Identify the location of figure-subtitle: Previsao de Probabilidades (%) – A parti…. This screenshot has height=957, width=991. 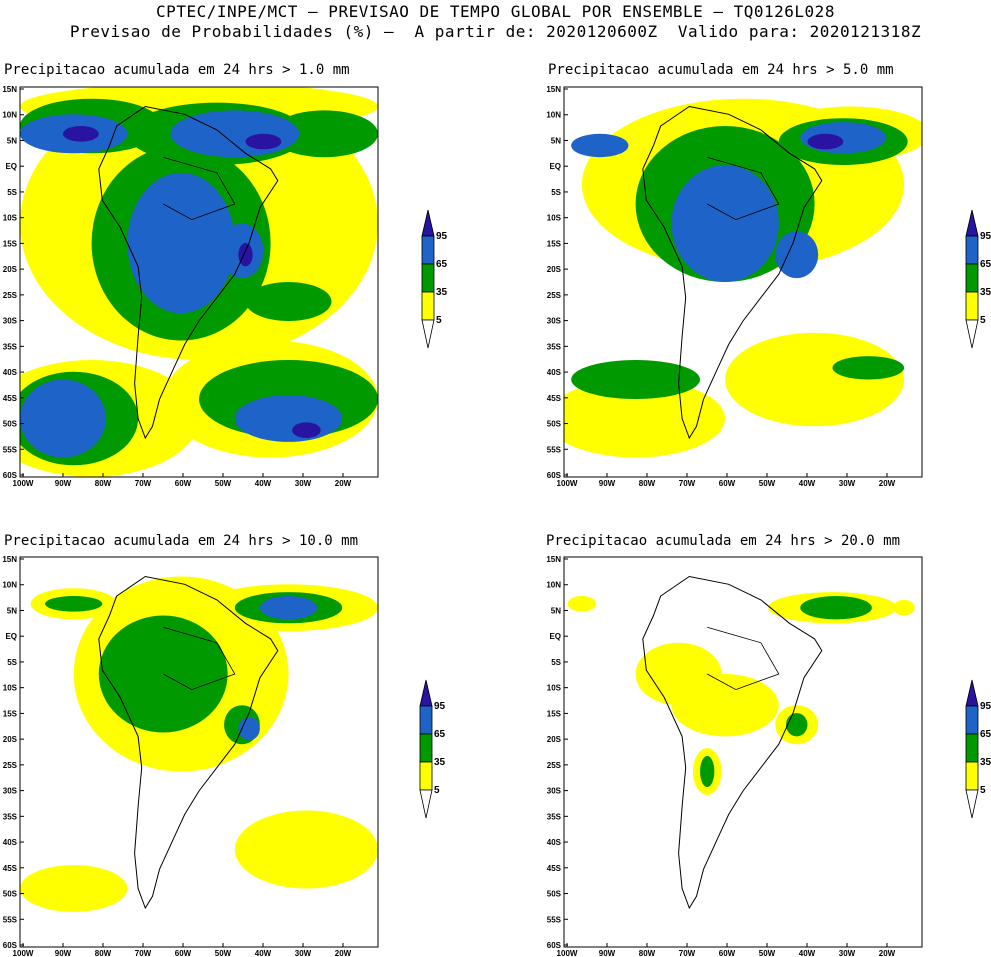
(495, 31).